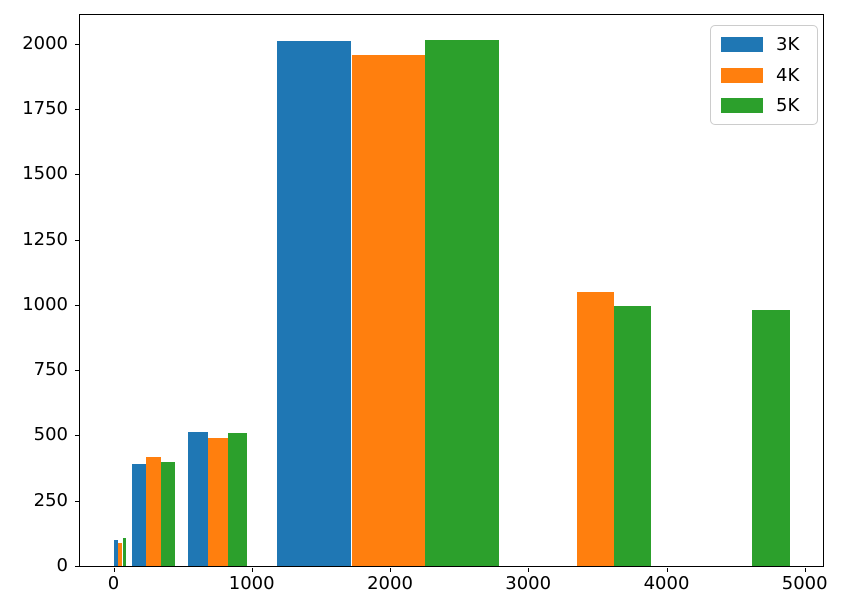 The height and width of the screenshot is (606, 847). What do you see at coordinates (742, 75) in the screenshot?
I see `legend-swatch-4k` at bounding box center [742, 75].